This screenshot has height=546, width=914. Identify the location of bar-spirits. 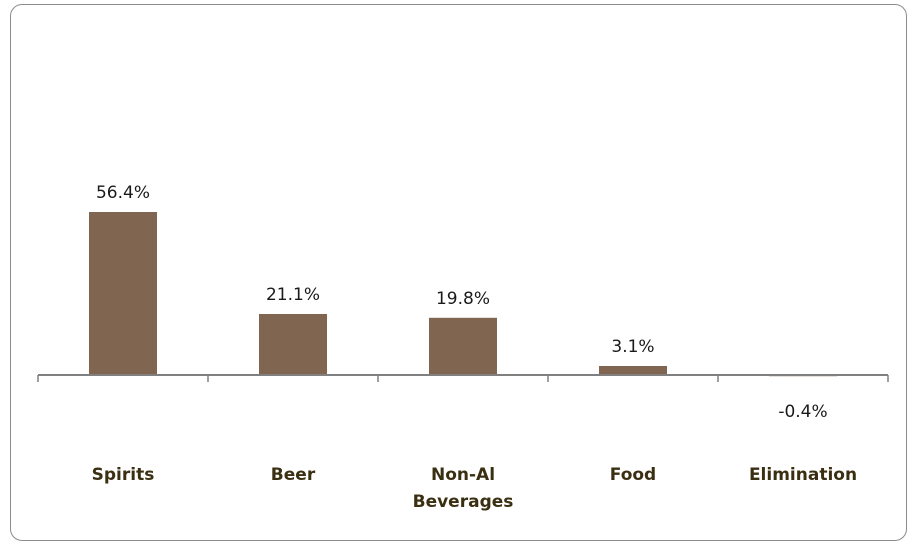
(123, 293).